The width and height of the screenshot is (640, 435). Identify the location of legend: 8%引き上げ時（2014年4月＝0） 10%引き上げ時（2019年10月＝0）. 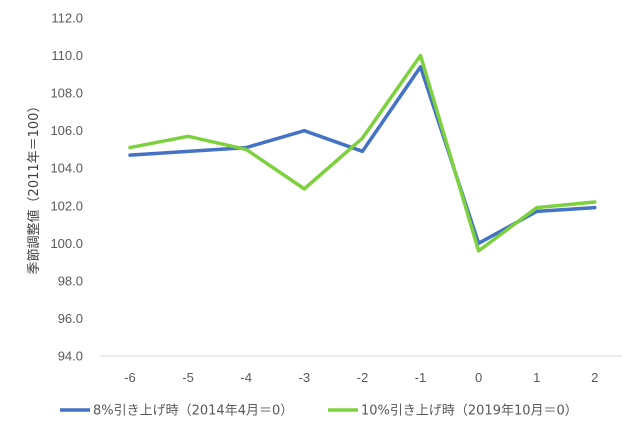
(319, 411).